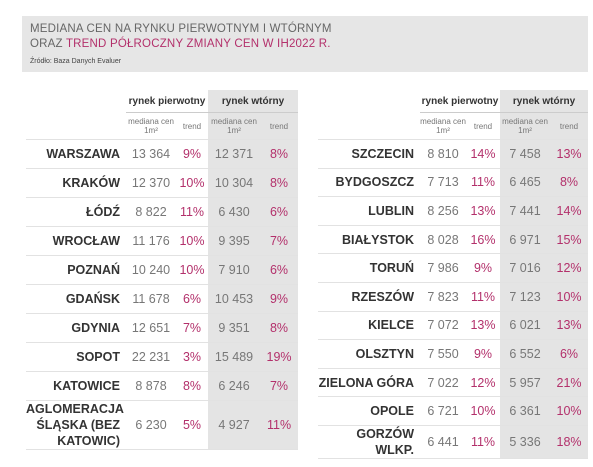  Describe the element at coordinates (525, 297) in the screenshot. I see `median-price: 7 123` at that location.